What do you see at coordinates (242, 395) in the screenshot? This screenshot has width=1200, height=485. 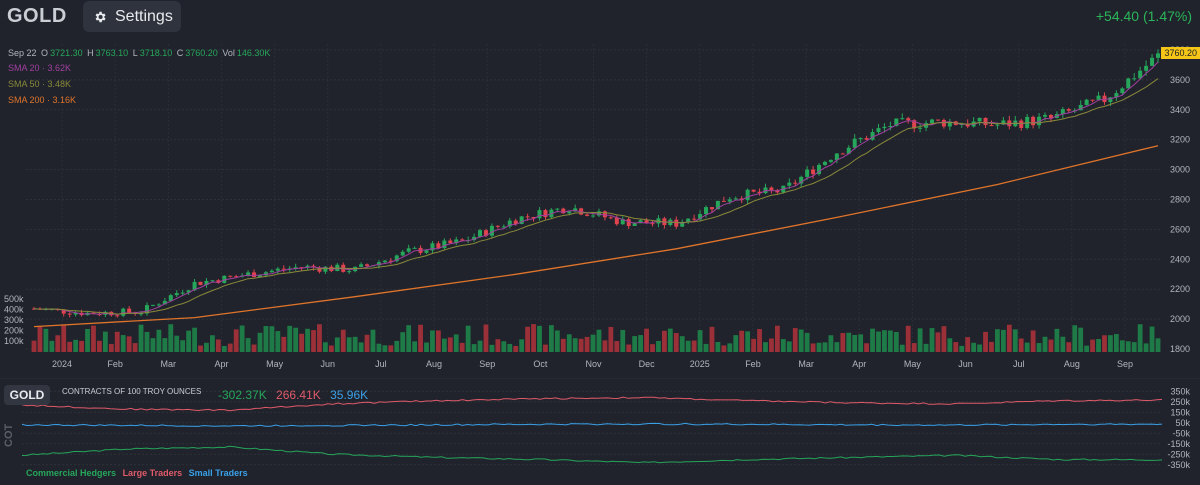 I see `commercial-value: -302.37K` at bounding box center [242, 395].